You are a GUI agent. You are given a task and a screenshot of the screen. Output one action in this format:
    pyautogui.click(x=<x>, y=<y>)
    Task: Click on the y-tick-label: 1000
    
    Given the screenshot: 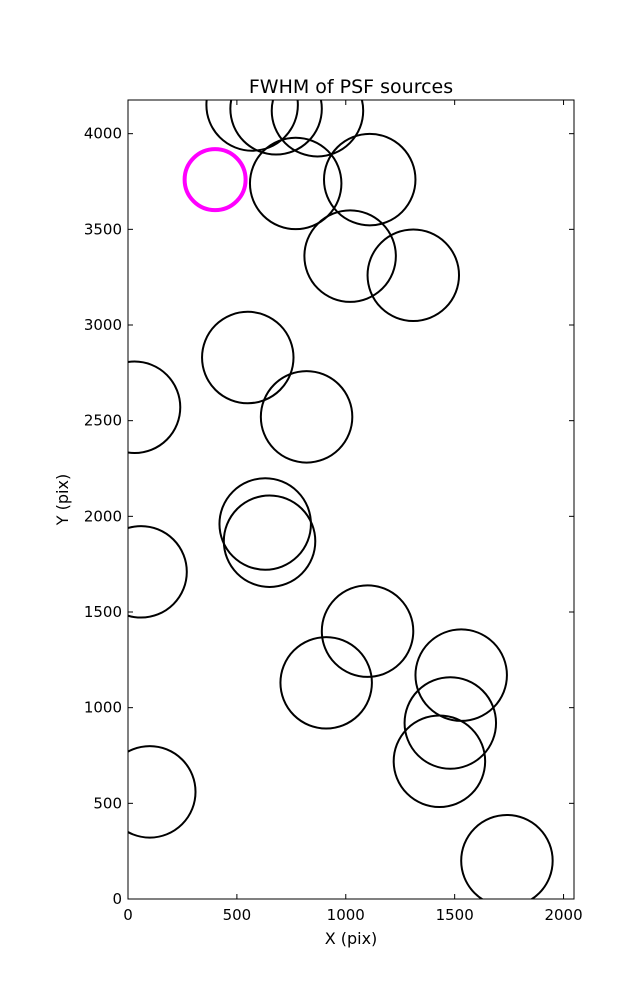 What is the action you would take?
    pyautogui.click(x=103, y=708)
    